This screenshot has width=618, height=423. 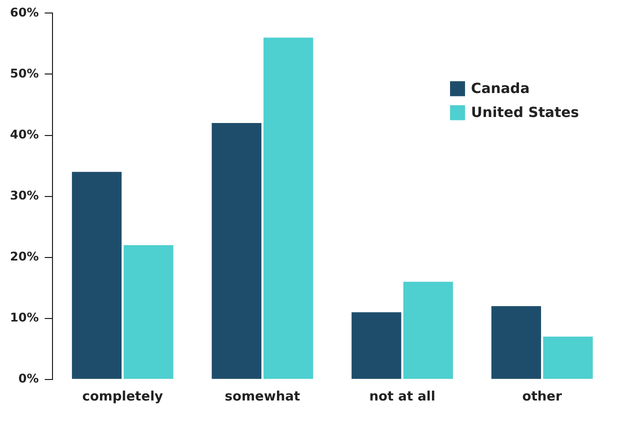 I want to click on y-tick-label: 50%, so click(x=24, y=73).